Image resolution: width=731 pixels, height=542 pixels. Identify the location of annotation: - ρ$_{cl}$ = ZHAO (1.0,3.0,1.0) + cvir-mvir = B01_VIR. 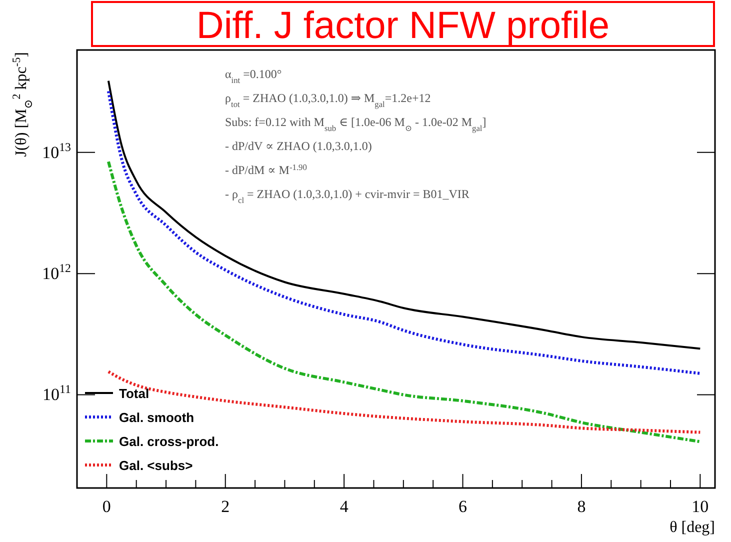
(347, 195).